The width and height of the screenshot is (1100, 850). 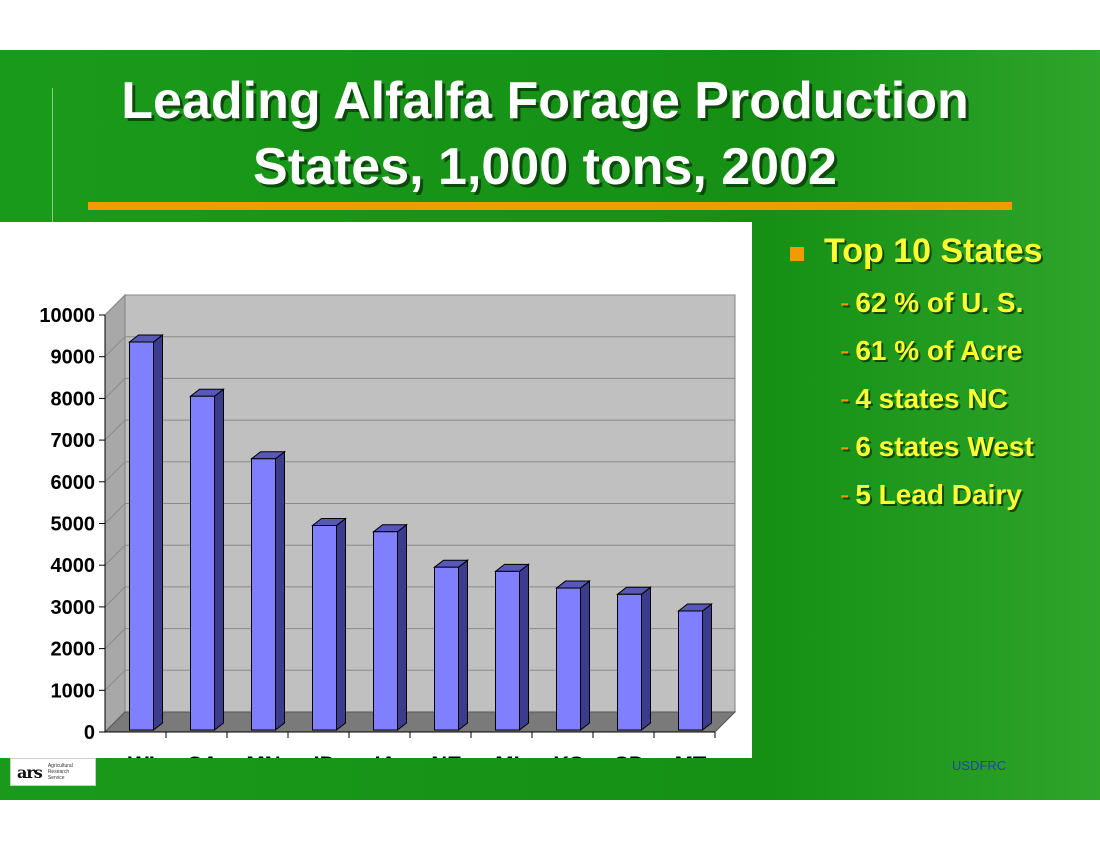 I want to click on sub-bullet: -6 states West, so click(x=965, y=447).